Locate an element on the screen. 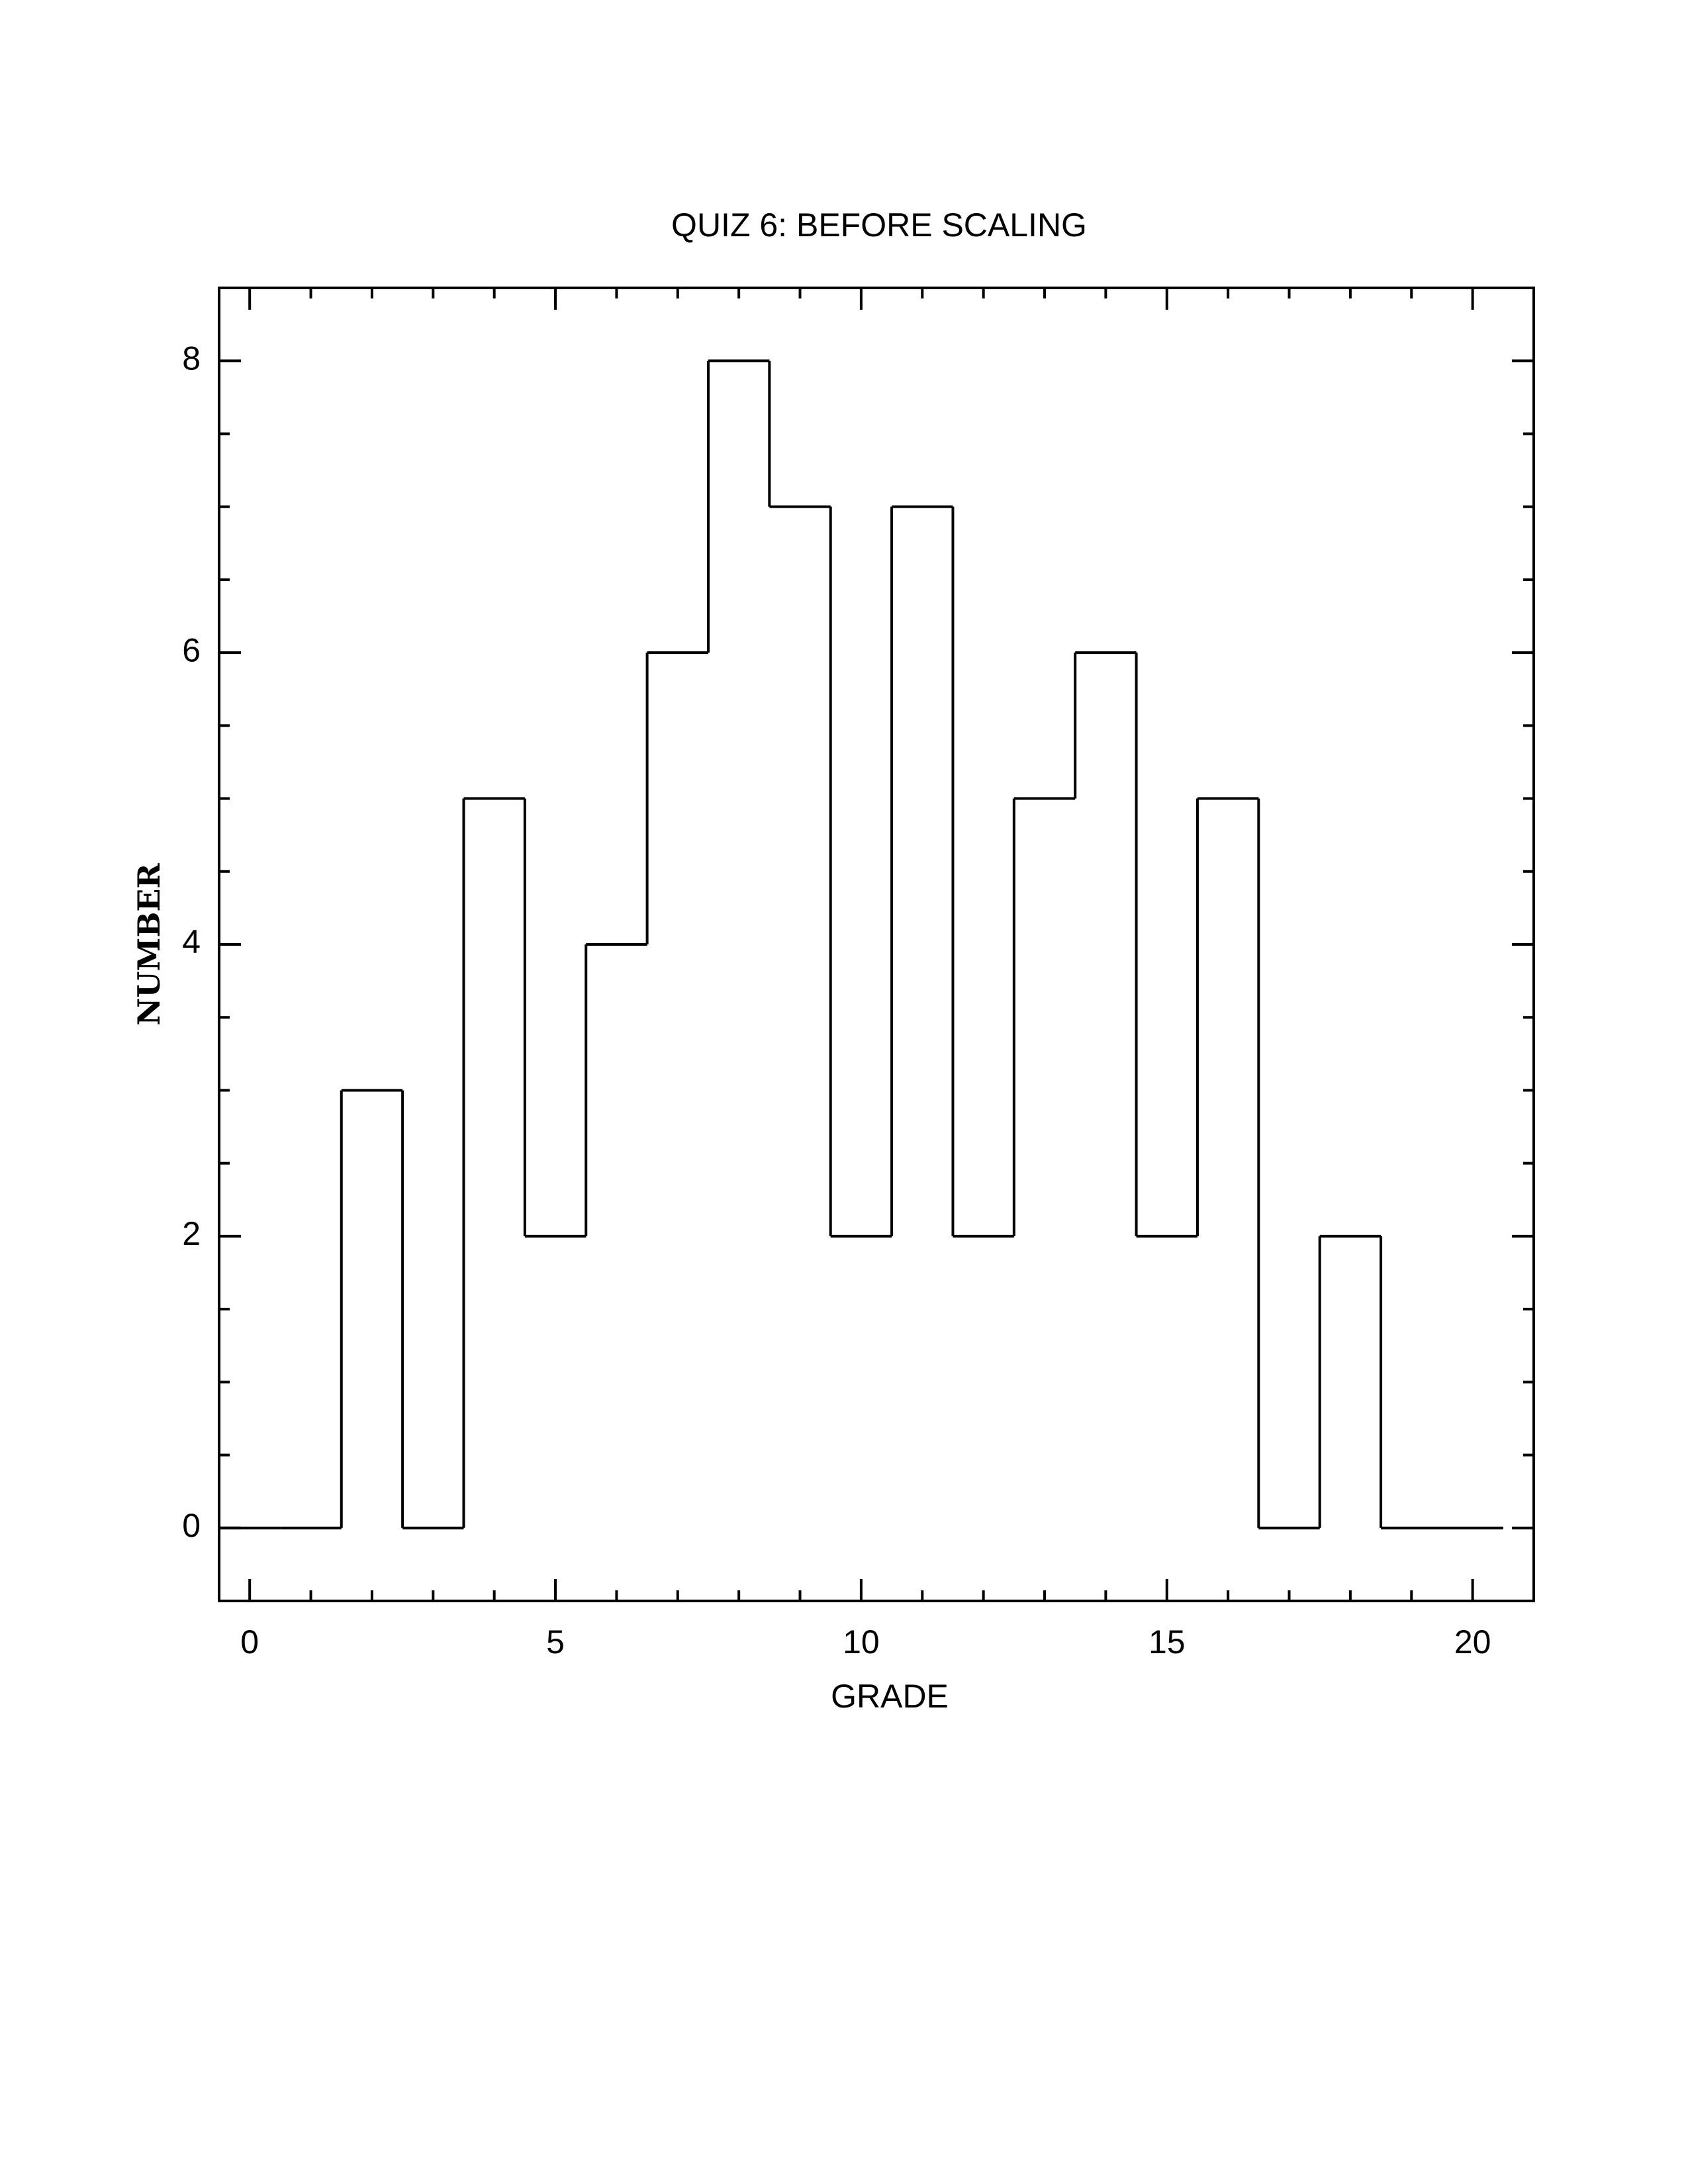  x-tick-label: 0 is located at coordinates (249, 1642).